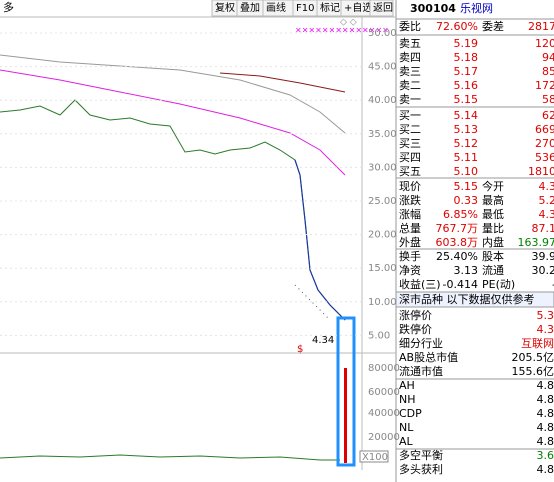 This screenshot has height=482, width=554. What do you see at coordinates (410, 256) in the screenshot?
I see `quote-cell: 换手` at bounding box center [410, 256].